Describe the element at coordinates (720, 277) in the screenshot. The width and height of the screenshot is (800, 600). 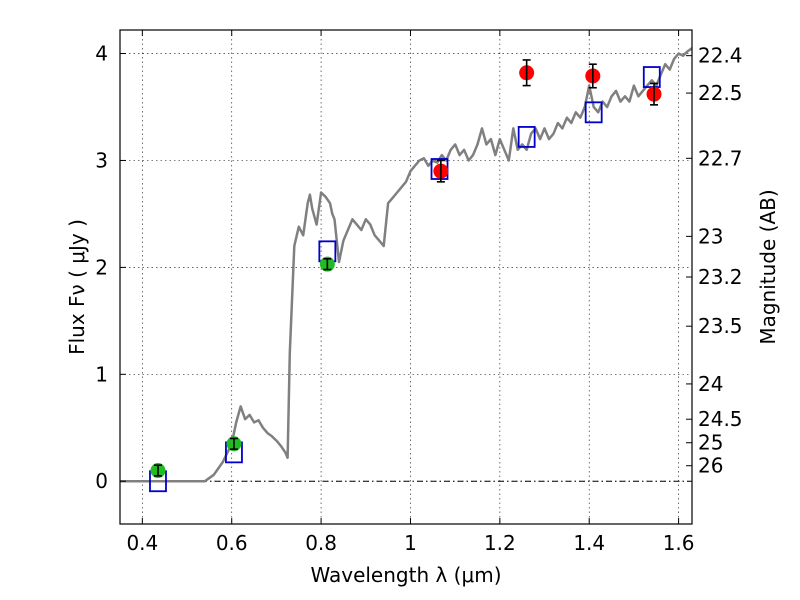
I see `magnitude-tick-label: 23.2` at that location.